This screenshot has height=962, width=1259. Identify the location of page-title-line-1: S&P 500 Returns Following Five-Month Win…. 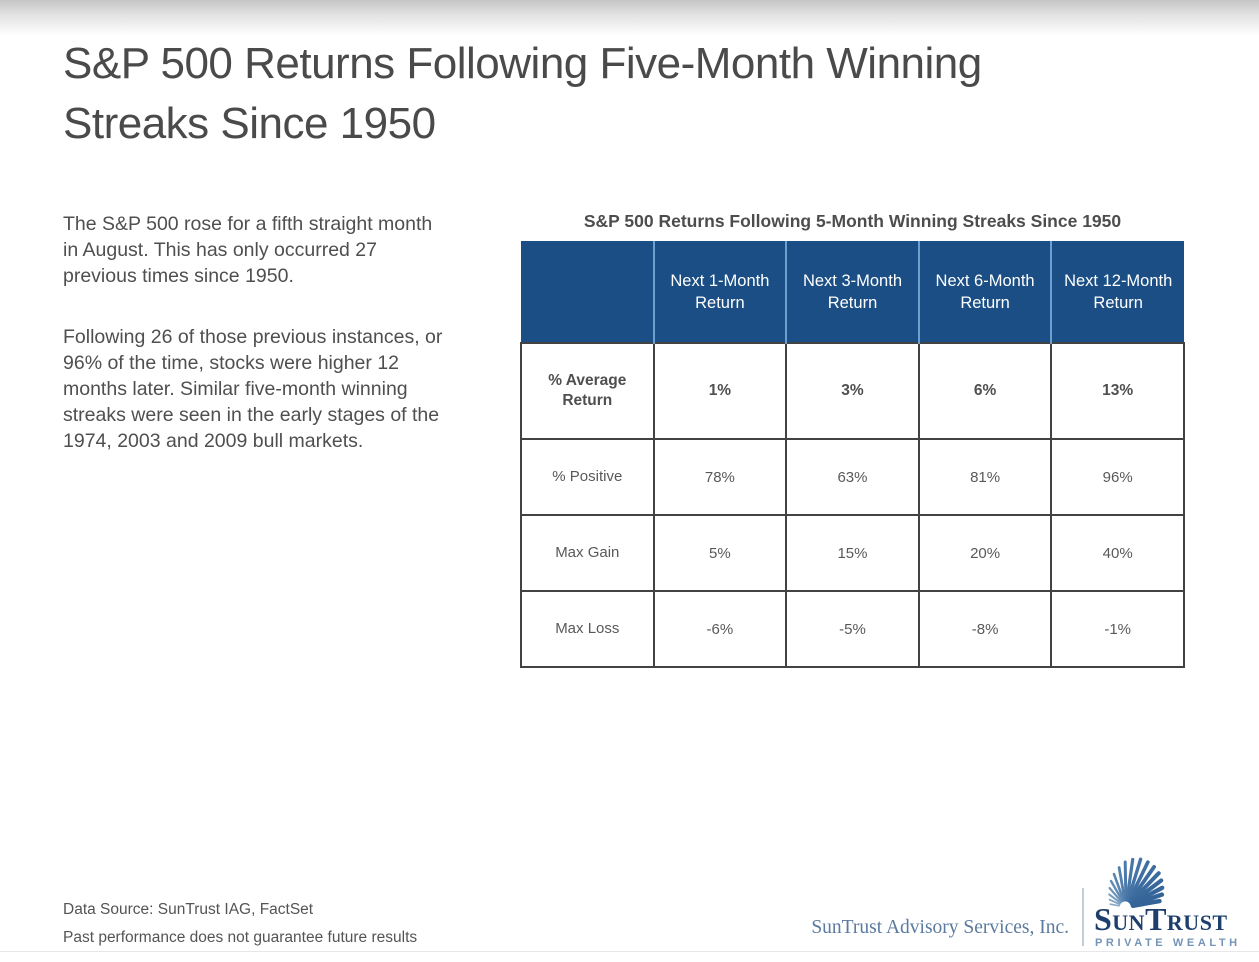
(522, 63).